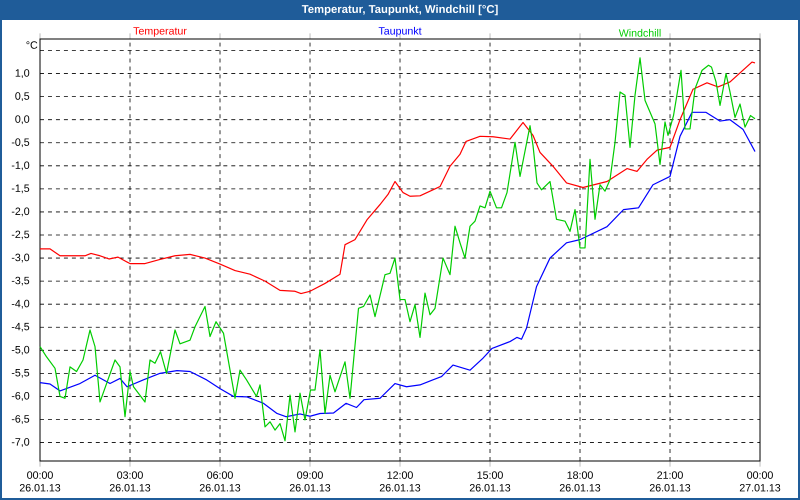  What do you see at coordinates (670, 481) in the screenshot?
I see `x-tick-label: 21:00 26.01.13` at bounding box center [670, 481].